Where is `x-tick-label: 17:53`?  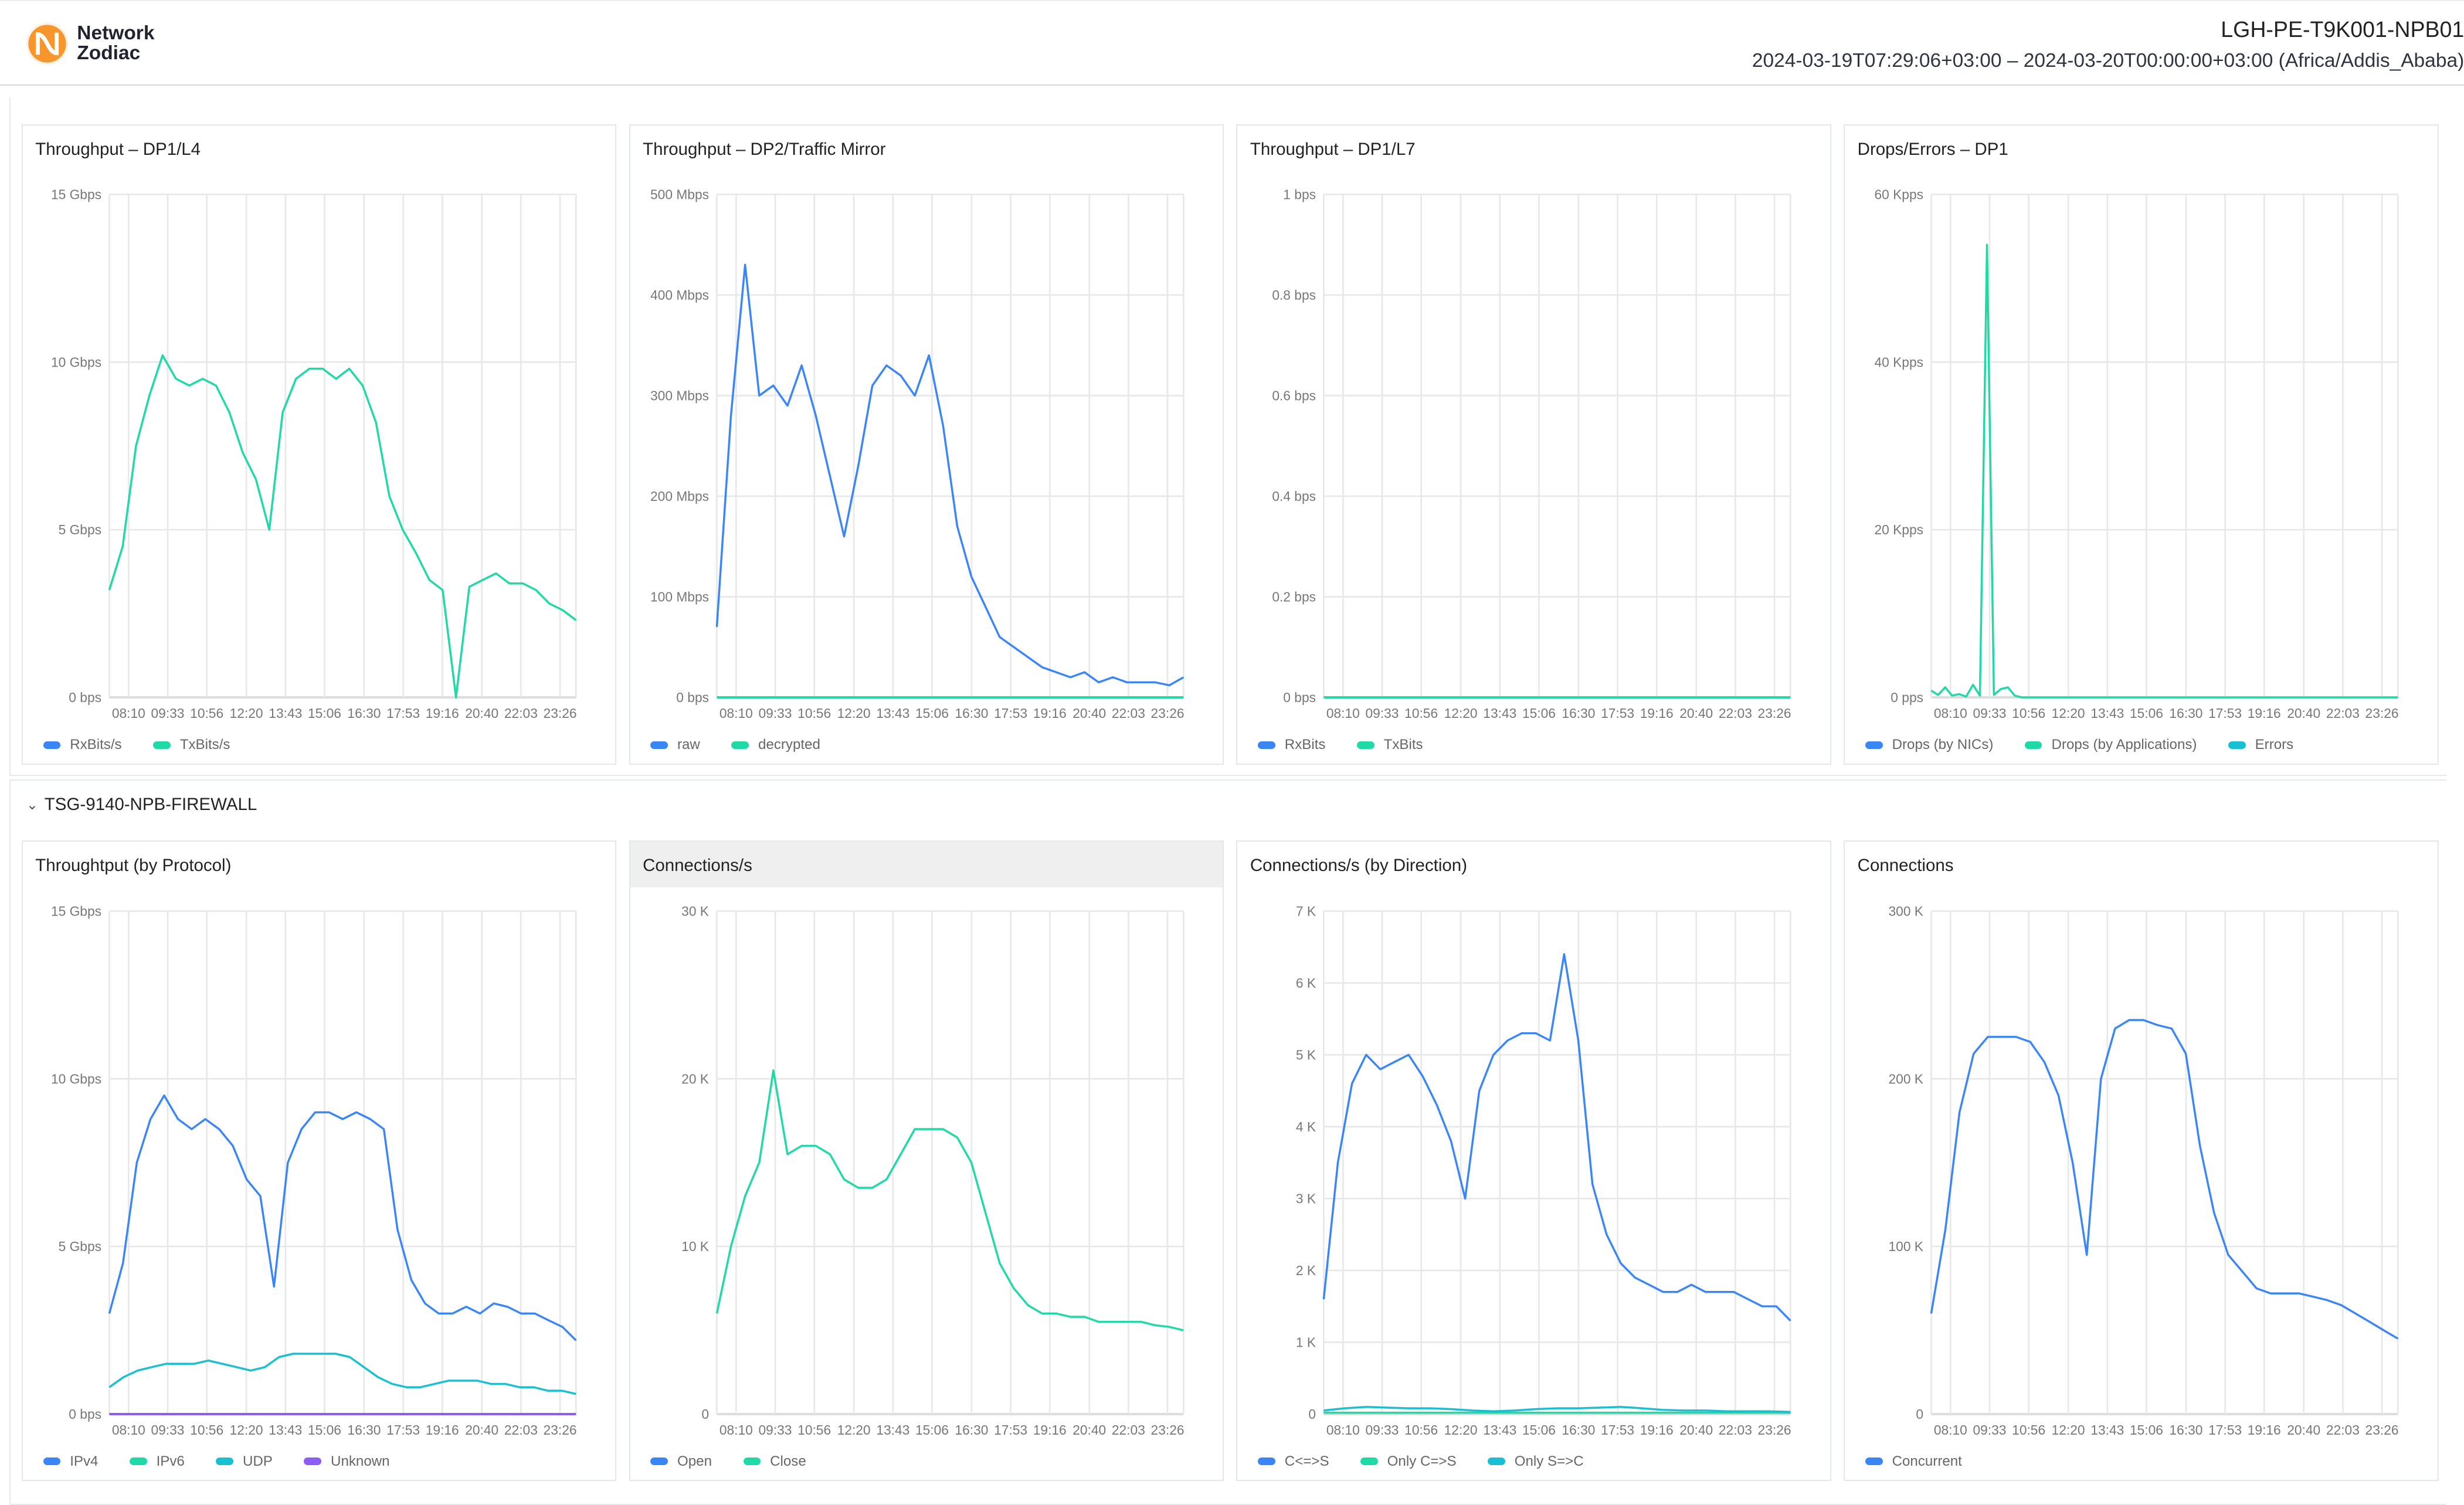 x-tick-label: 17:53 is located at coordinates (403, 713).